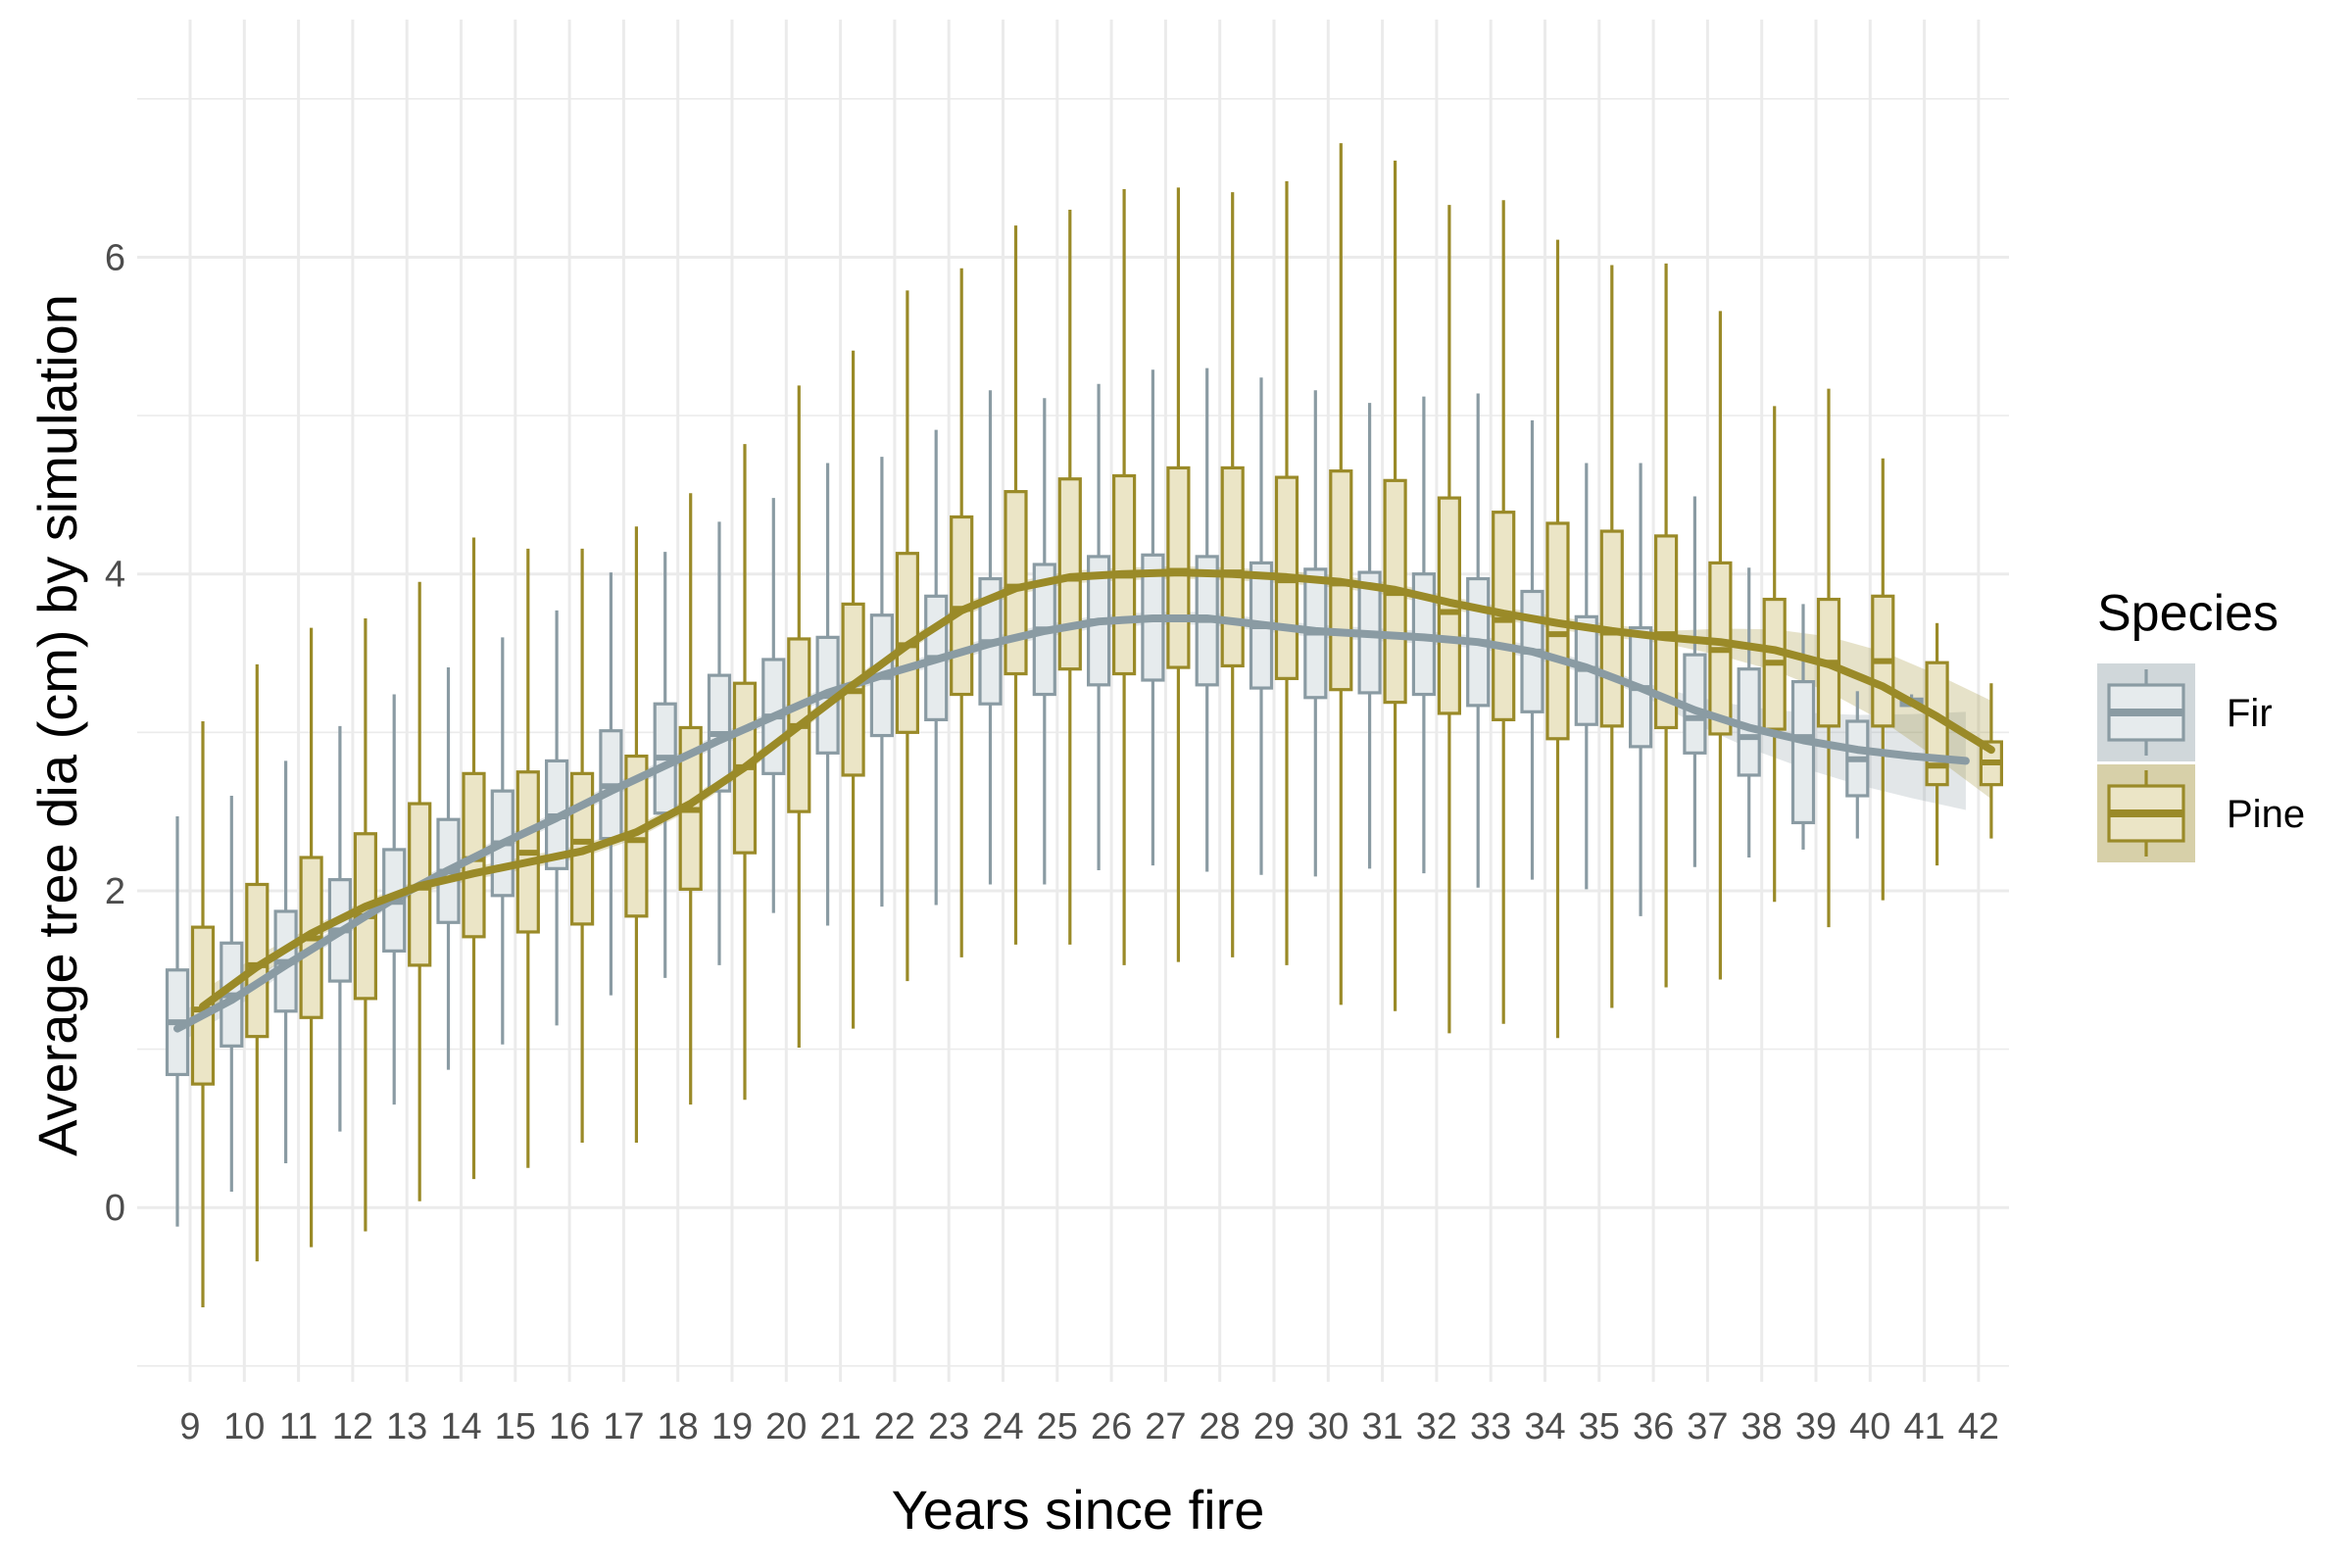 This screenshot has height=1568, width=2352. Describe the element at coordinates (2201, 723) in the screenshot. I see `legend: Species Fir Pine` at that location.